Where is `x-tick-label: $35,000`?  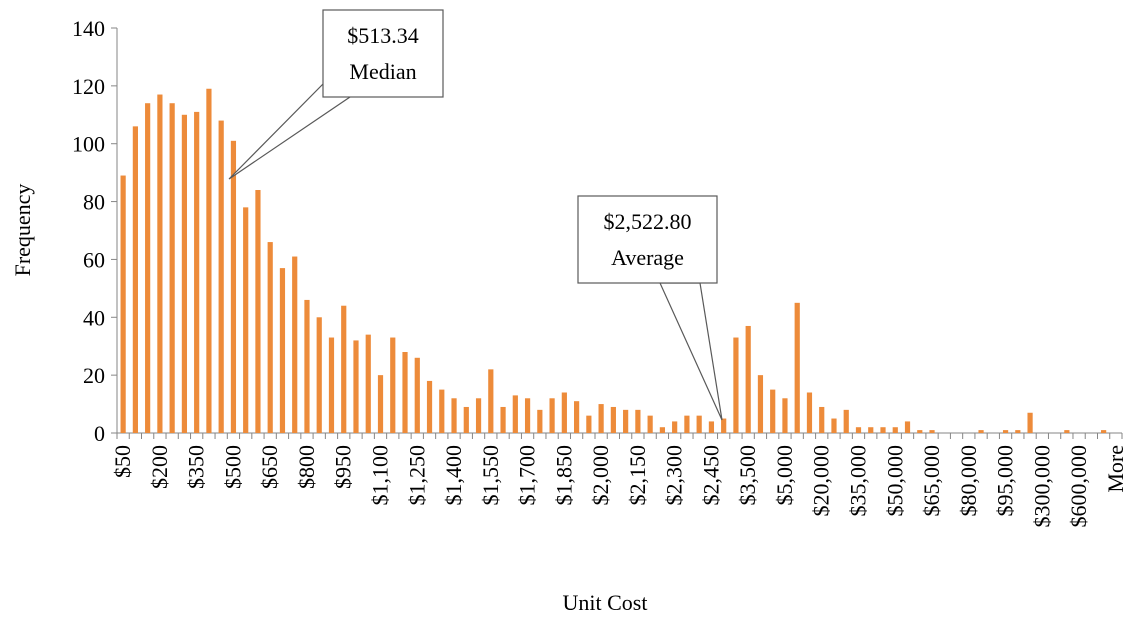 x-tick-label: $35,000 is located at coordinates (857, 481).